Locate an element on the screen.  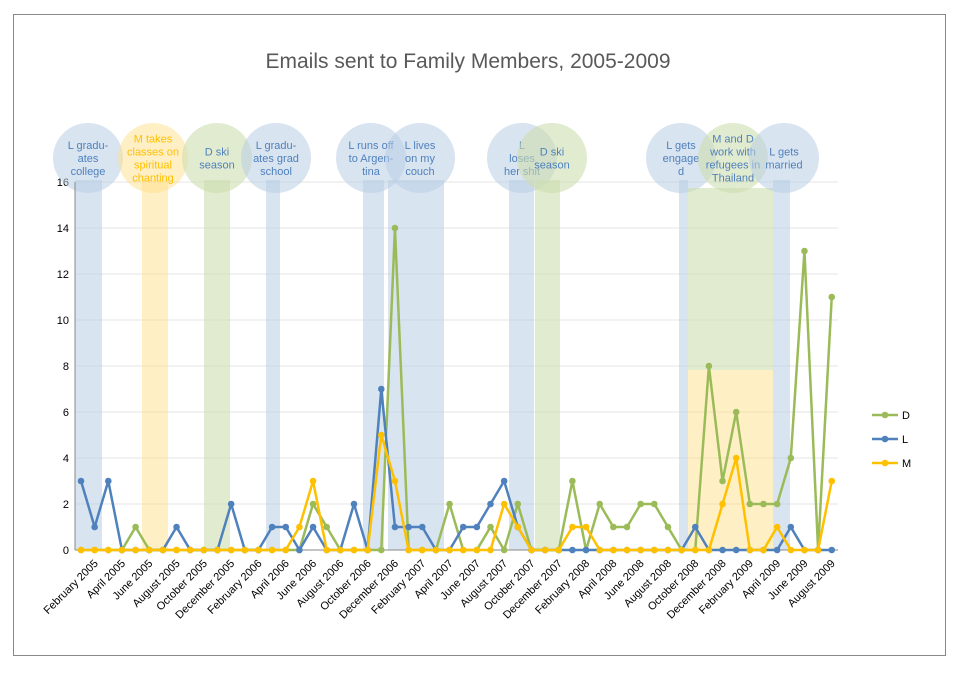
y-tick-label: 10 is located at coordinates (63, 321).